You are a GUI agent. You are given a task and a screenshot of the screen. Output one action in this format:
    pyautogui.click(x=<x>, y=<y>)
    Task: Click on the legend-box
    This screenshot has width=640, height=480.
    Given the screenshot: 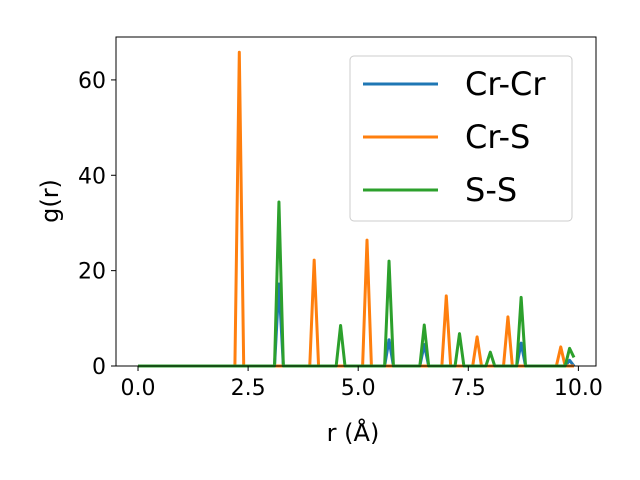 What is the action you would take?
    pyautogui.click(x=461, y=138)
    